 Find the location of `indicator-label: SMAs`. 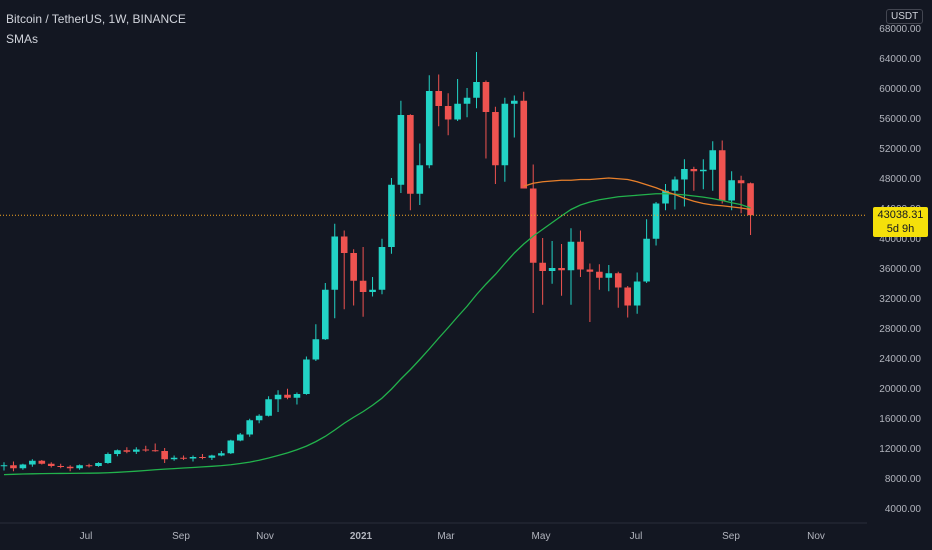

indicator-label: SMAs is located at coordinates (22, 39).